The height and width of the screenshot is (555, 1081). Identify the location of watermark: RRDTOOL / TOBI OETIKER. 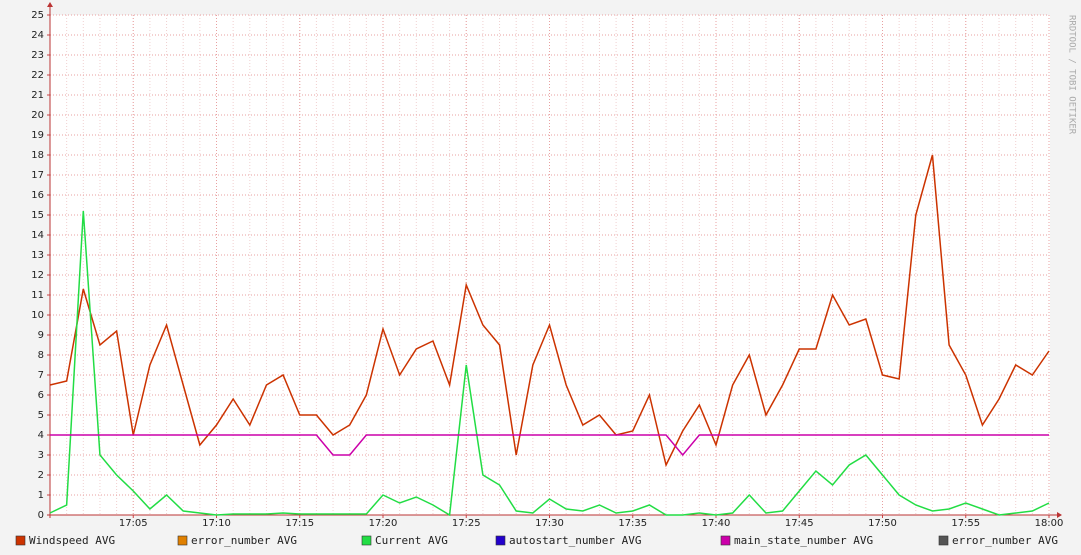
(1072, 75).